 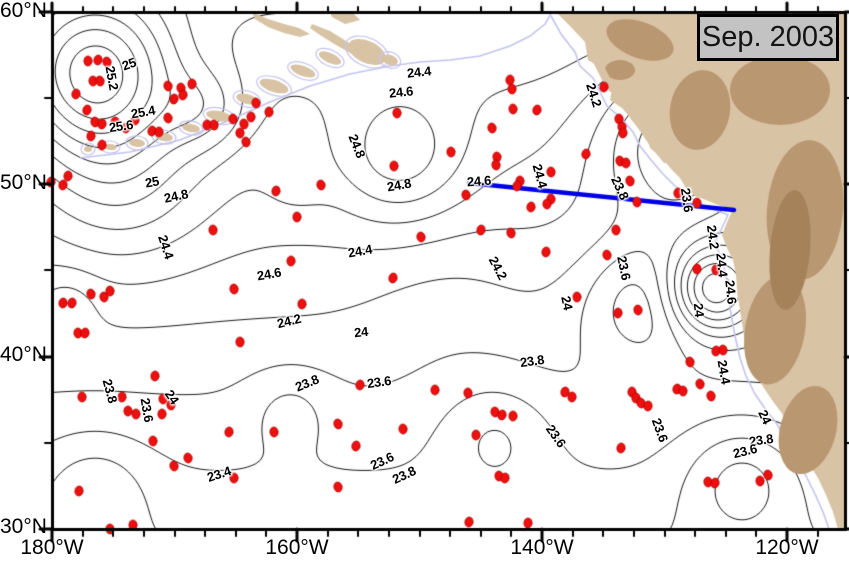 I want to click on contour-label: 23.6, so click(x=687, y=200).